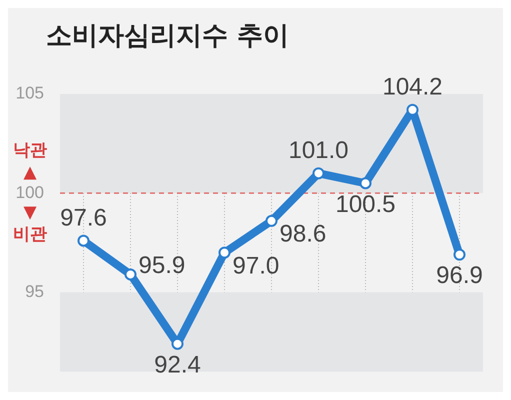 The height and width of the screenshot is (400, 511). What do you see at coordinates (30, 93) in the screenshot?
I see `y-tick-label: 105` at bounding box center [30, 93].